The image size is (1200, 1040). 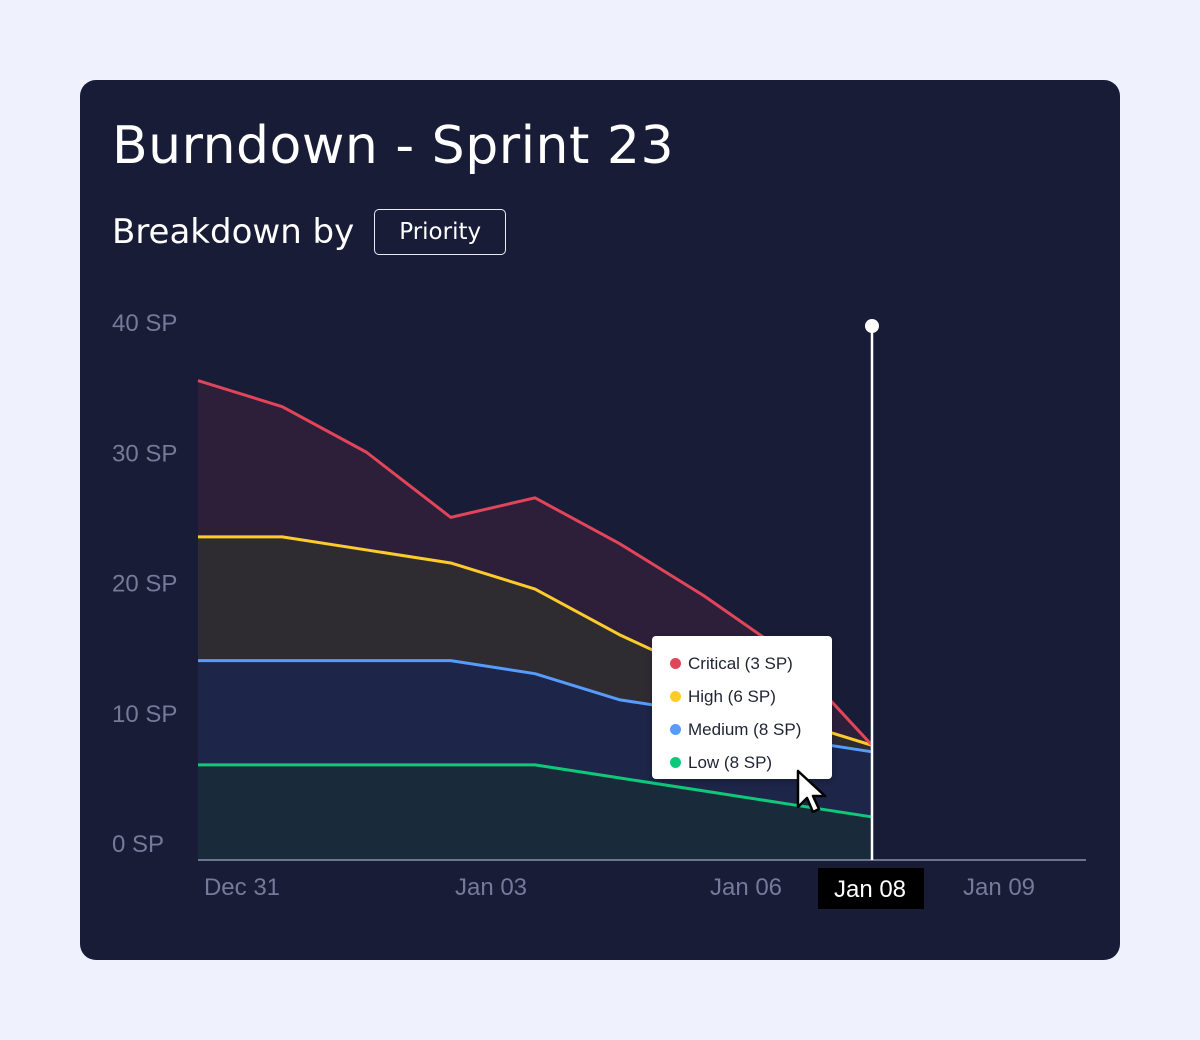 I want to click on x-tick-label: Jan 09, so click(x=999, y=887).